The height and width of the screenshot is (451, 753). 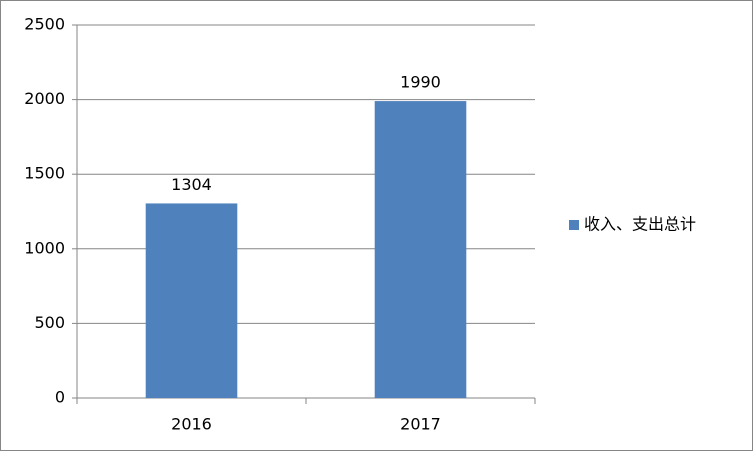 What do you see at coordinates (420, 82) in the screenshot?
I see `data-label: 1990` at bounding box center [420, 82].